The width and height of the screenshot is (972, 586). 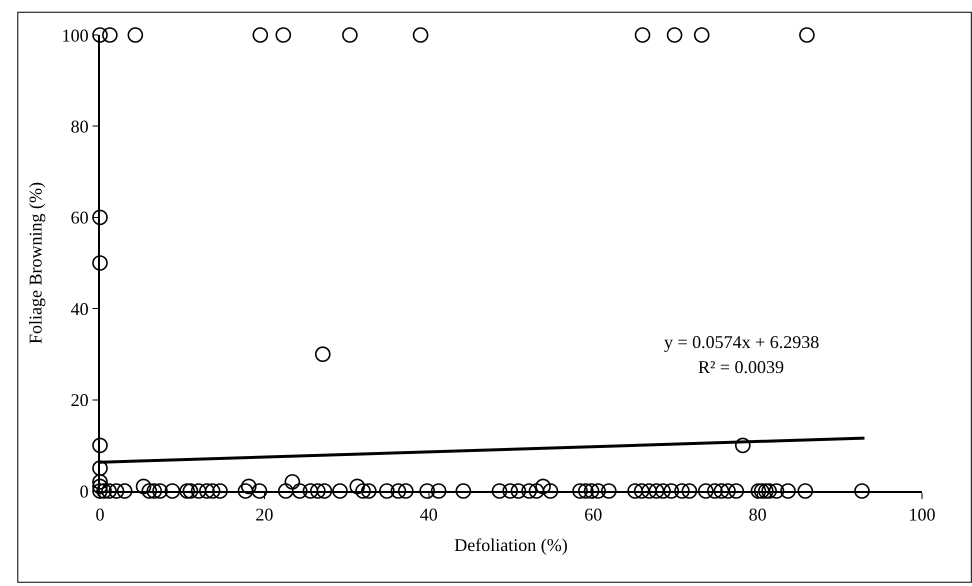 I want to click on x-tick-label: 40, so click(x=429, y=514).